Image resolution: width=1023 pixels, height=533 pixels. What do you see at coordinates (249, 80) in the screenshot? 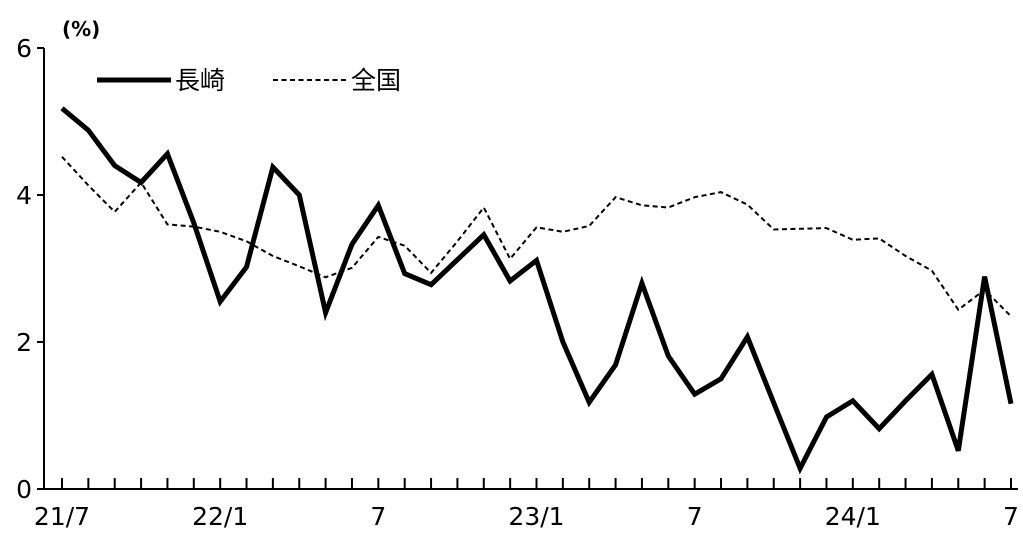
I see `legend: 長崎 全国` at bounding box center [249, 80].